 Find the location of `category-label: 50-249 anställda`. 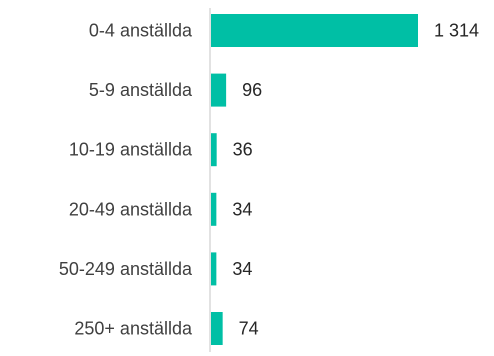

category-label: 50-249 anställda is located at coordinates (126, 269).